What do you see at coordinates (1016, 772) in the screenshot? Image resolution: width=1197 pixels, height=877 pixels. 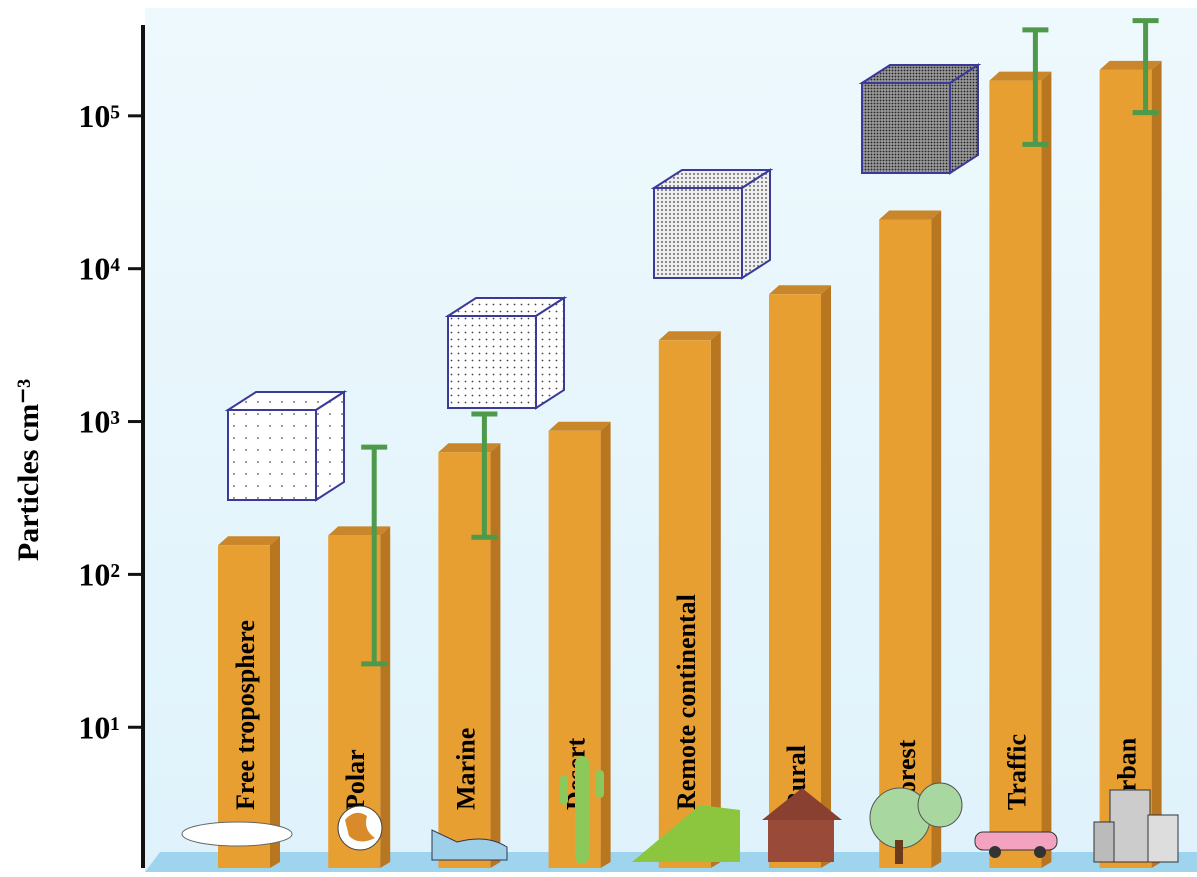 I see `category-label: Traffic` at bounding box center [1016, 772].